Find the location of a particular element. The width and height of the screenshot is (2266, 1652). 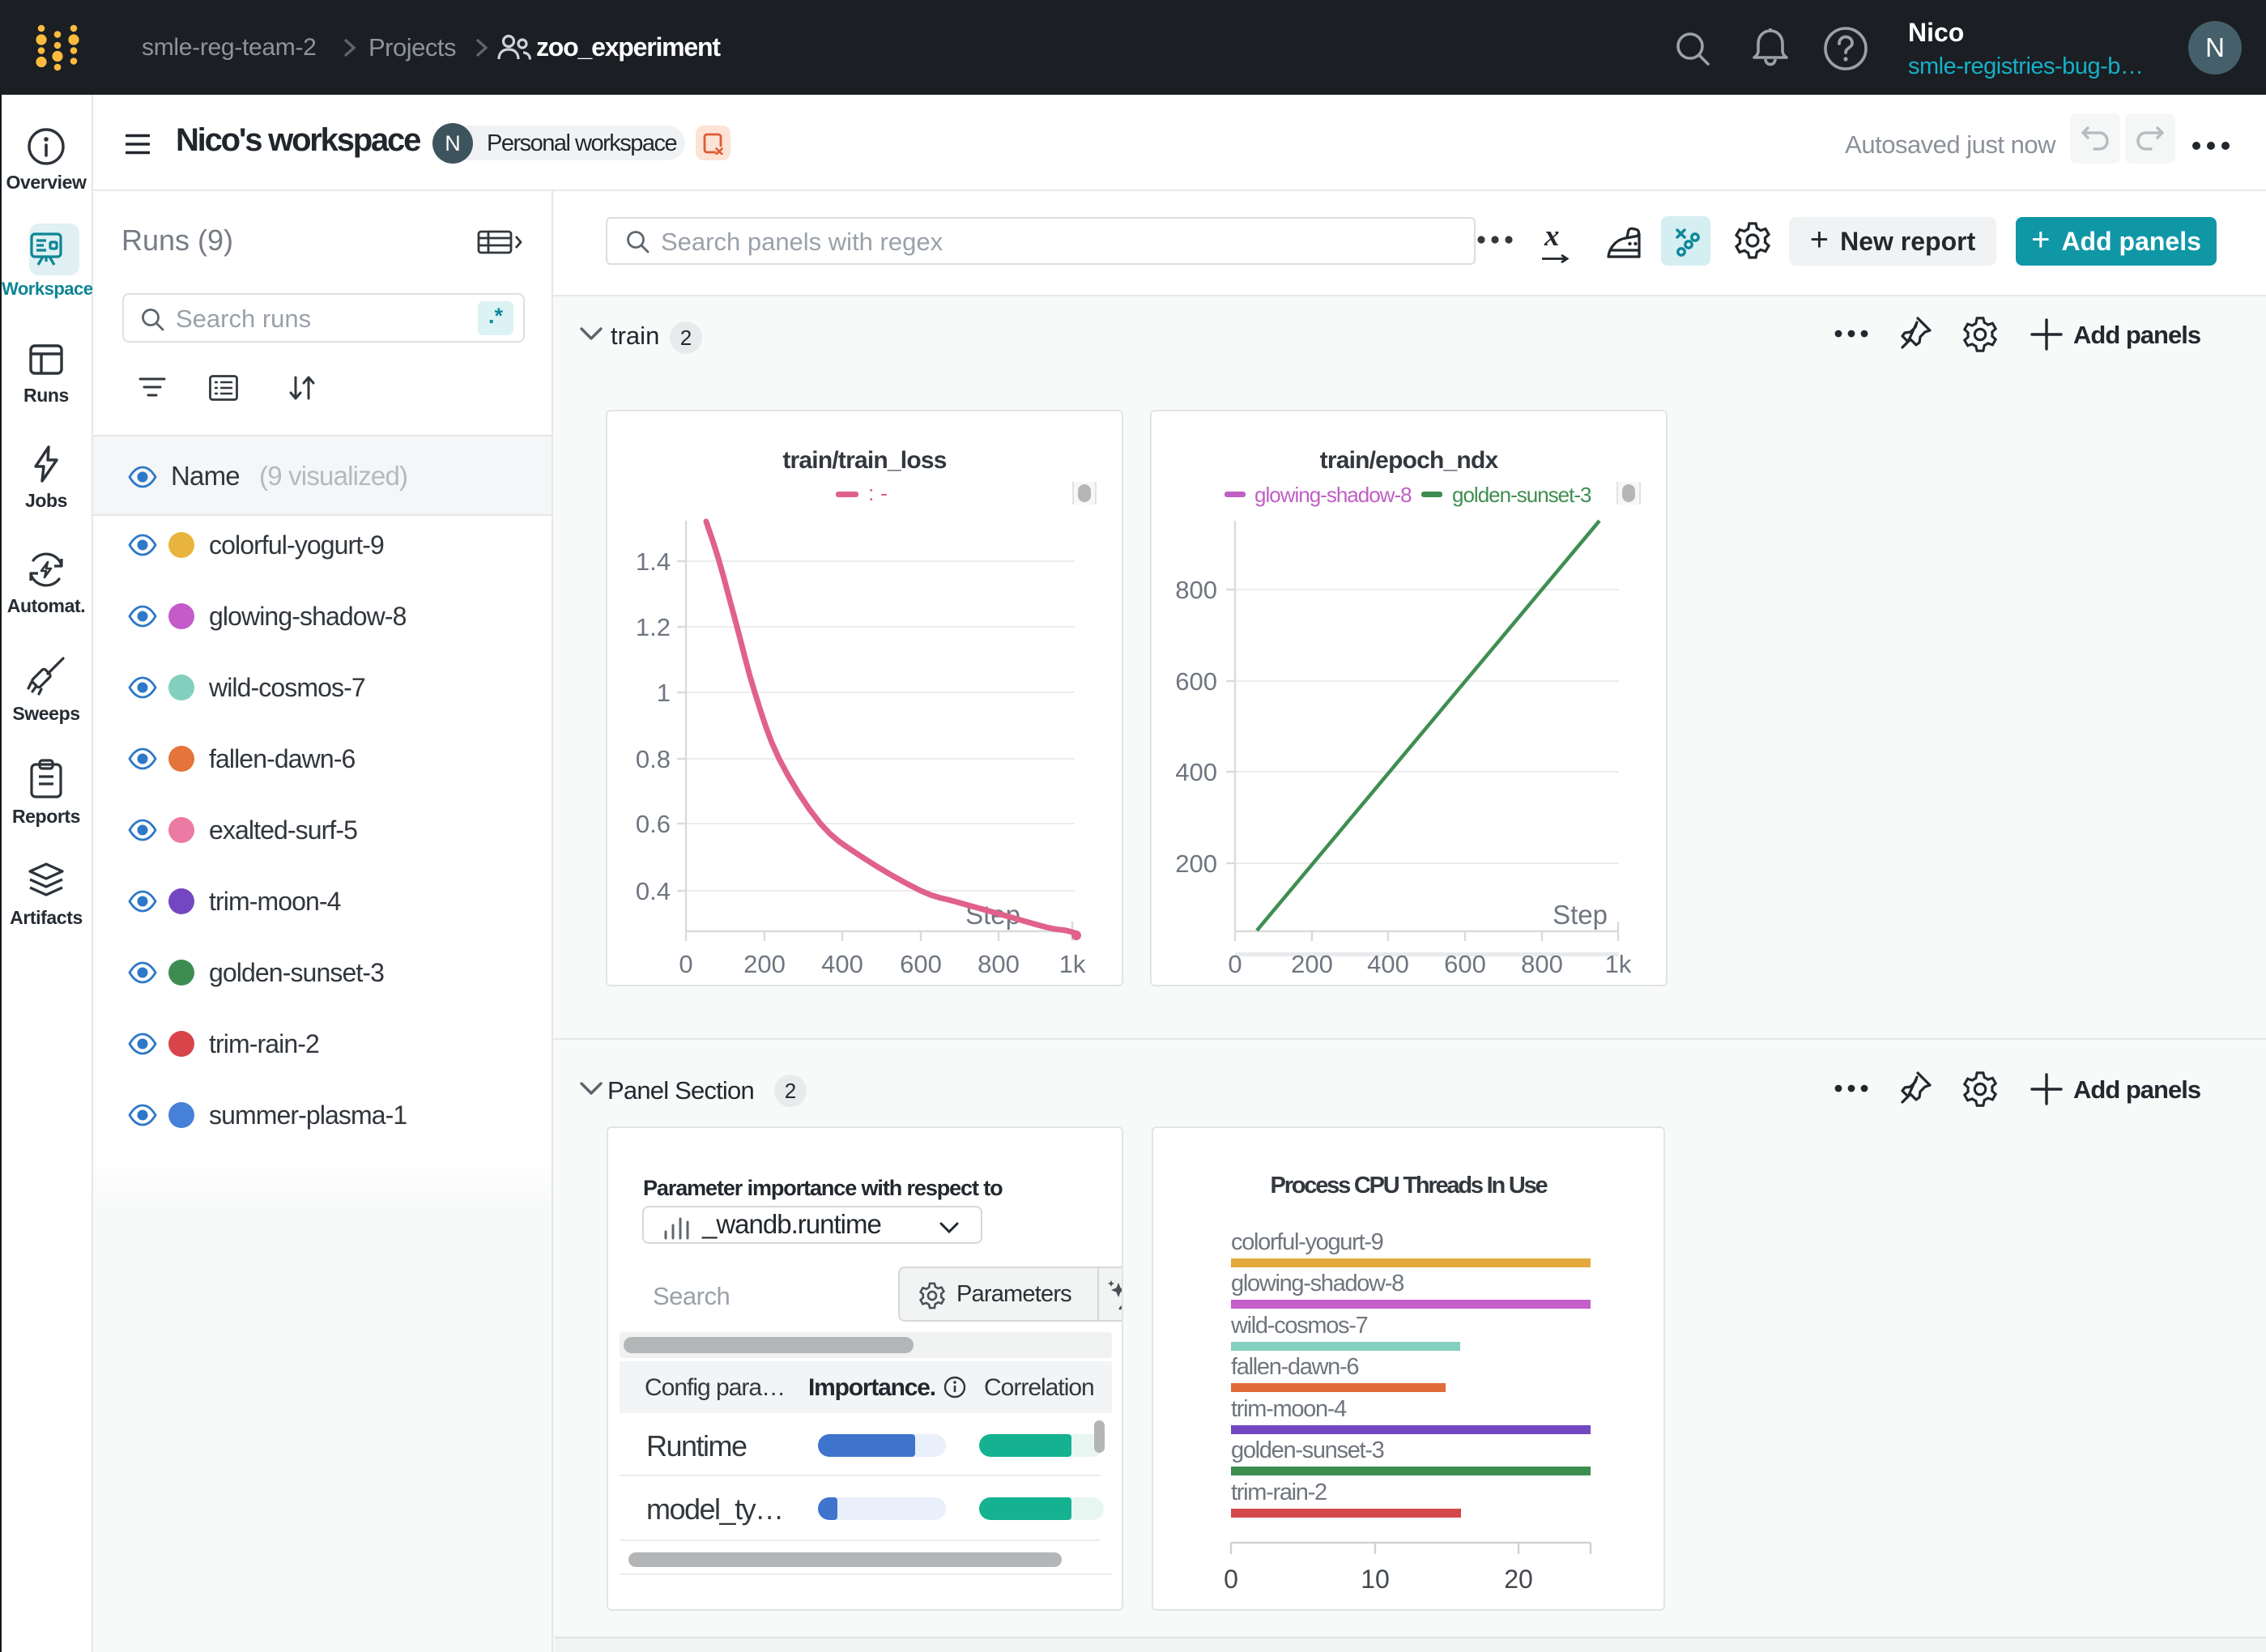

svg-text: 0.8 is located at coordinates (653, 759).